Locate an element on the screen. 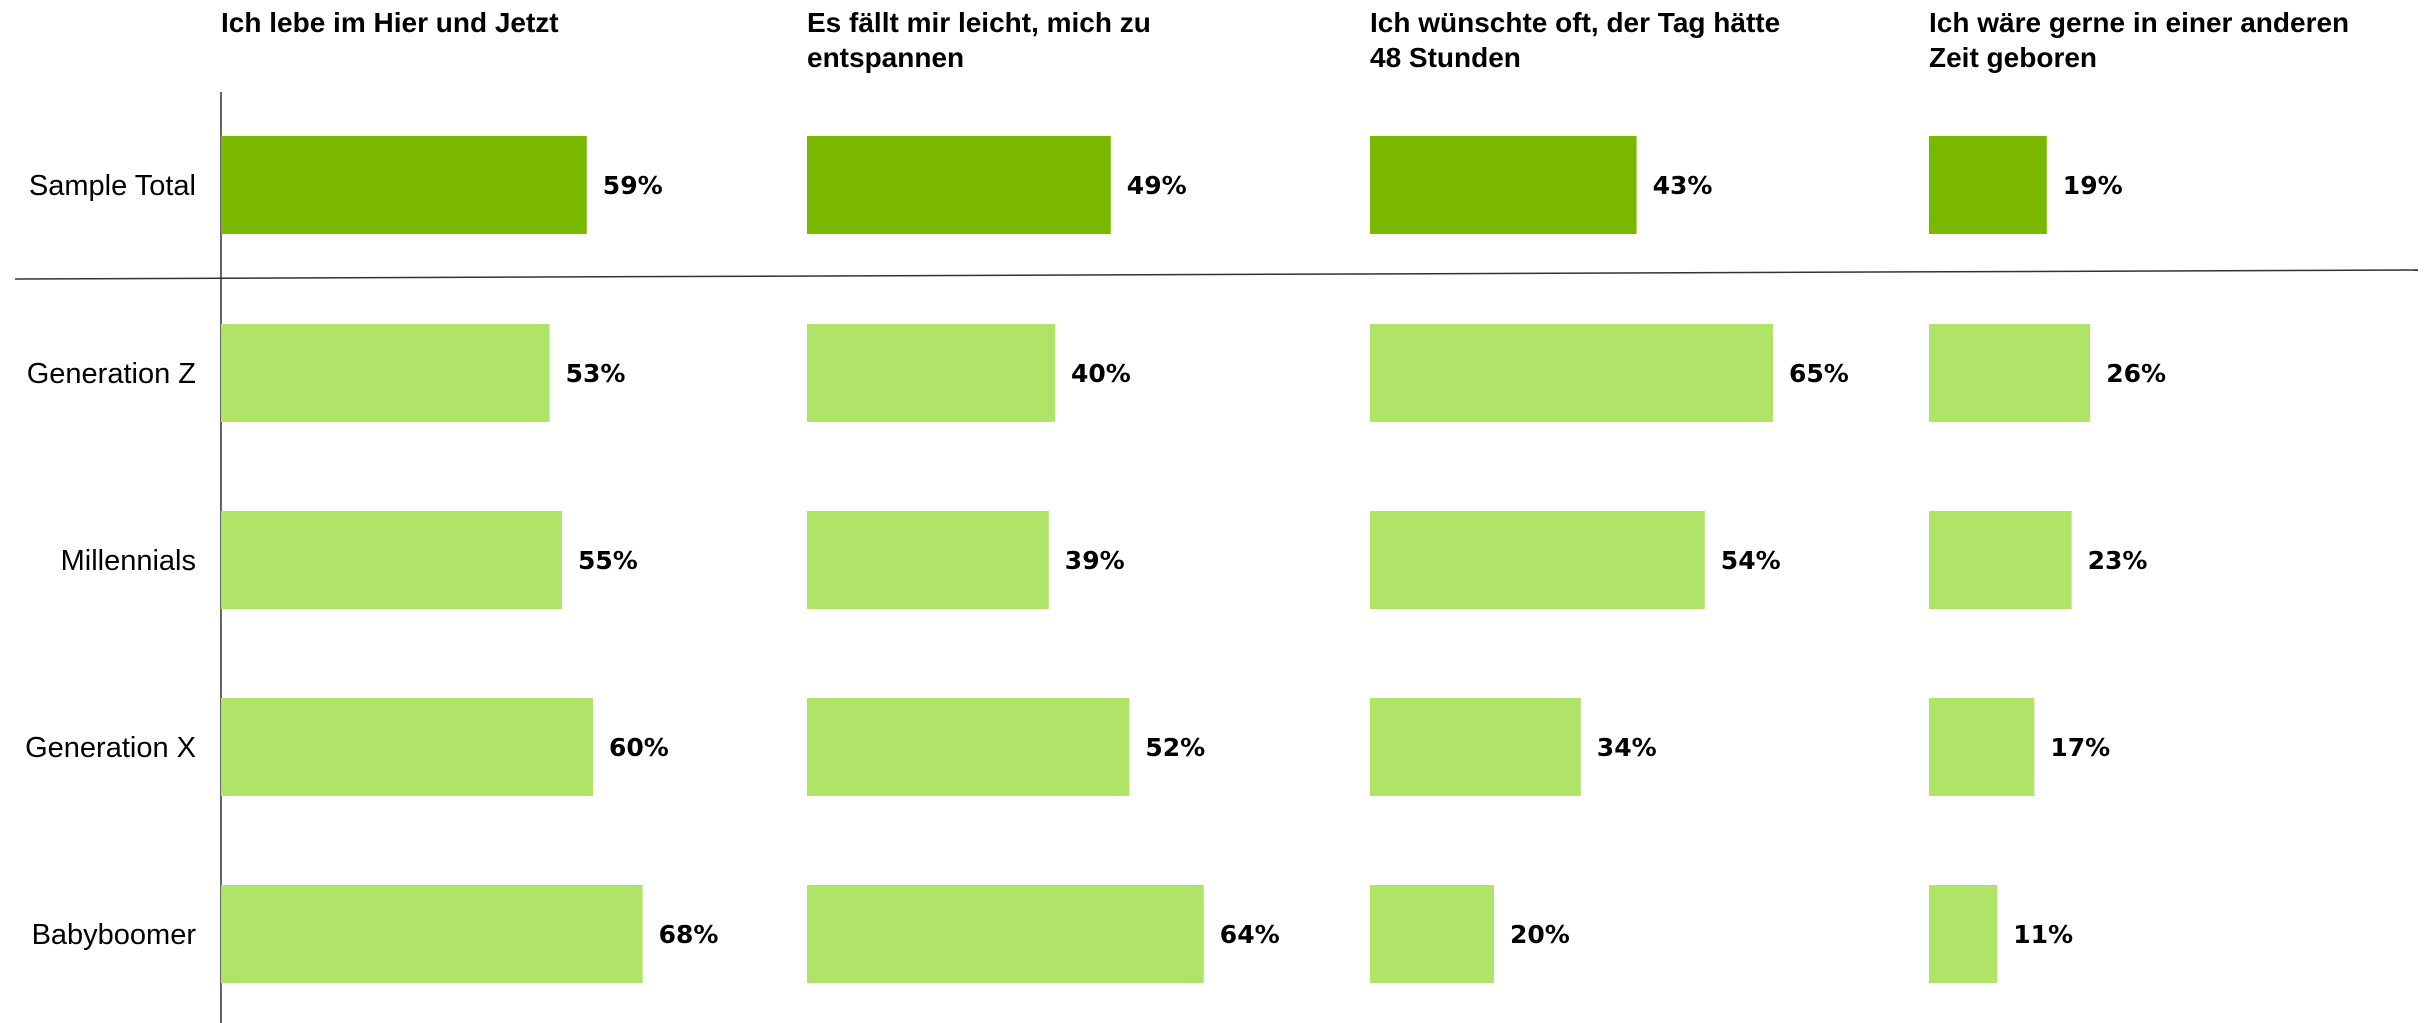  column-title-line: 48 Stunden is located at coordinates (1445, 57).